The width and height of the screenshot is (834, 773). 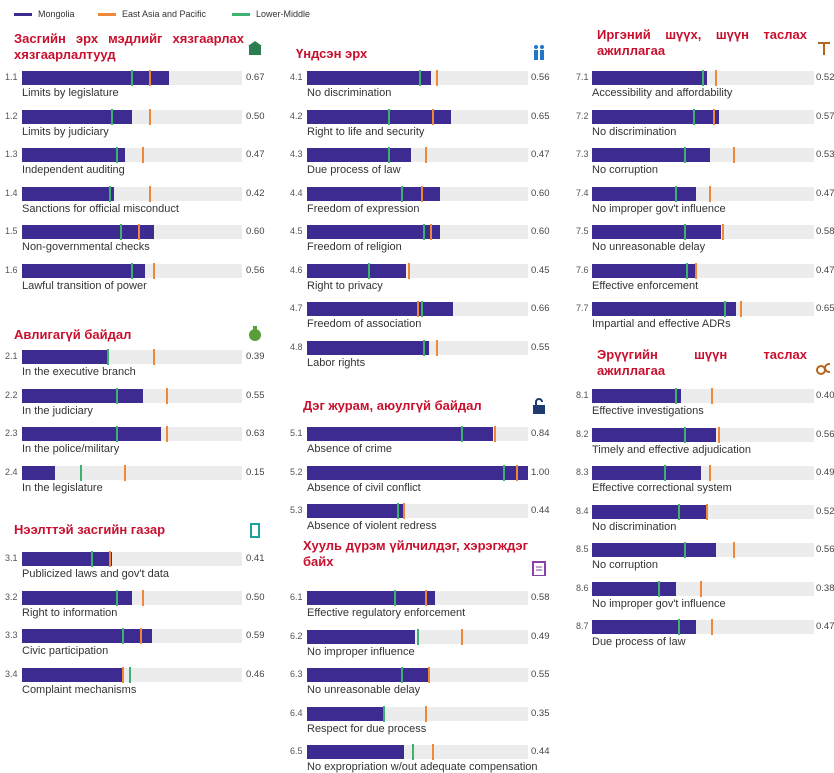 I want to click on row-code: 8.3, so click(x=582, y=472).